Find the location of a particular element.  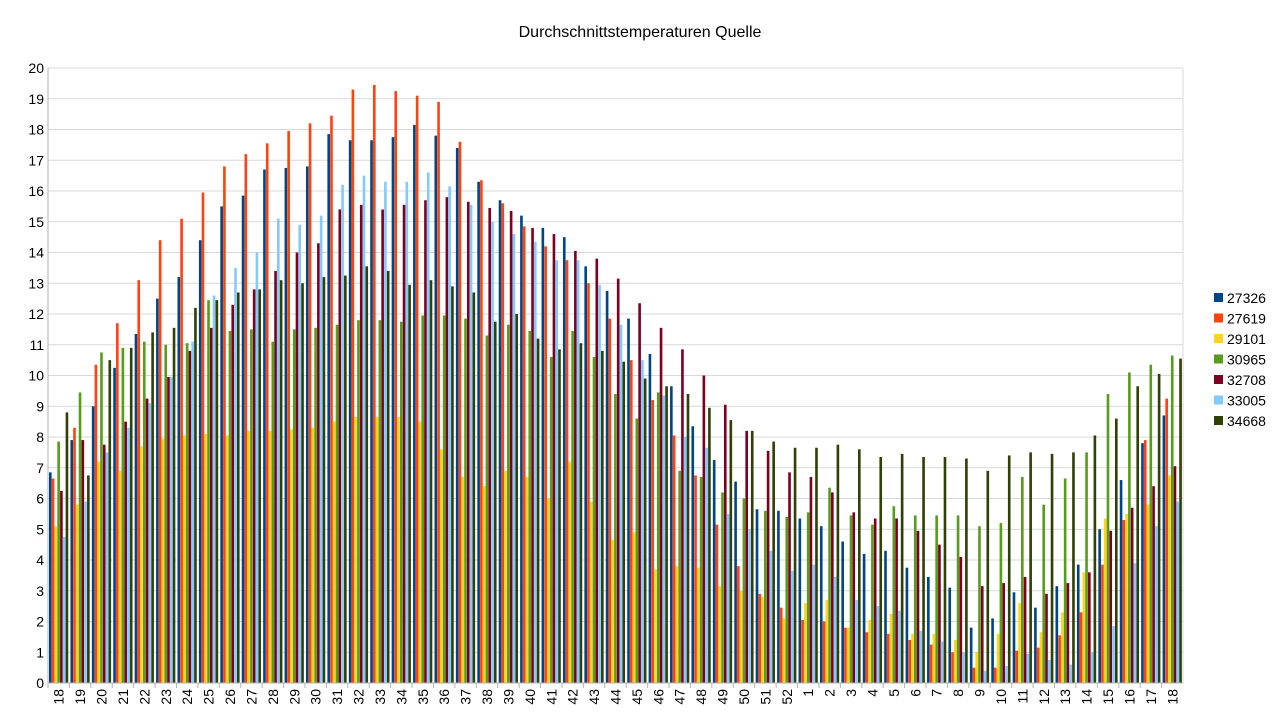

y-tick-label: 1 is located at coordinates (40, 652).